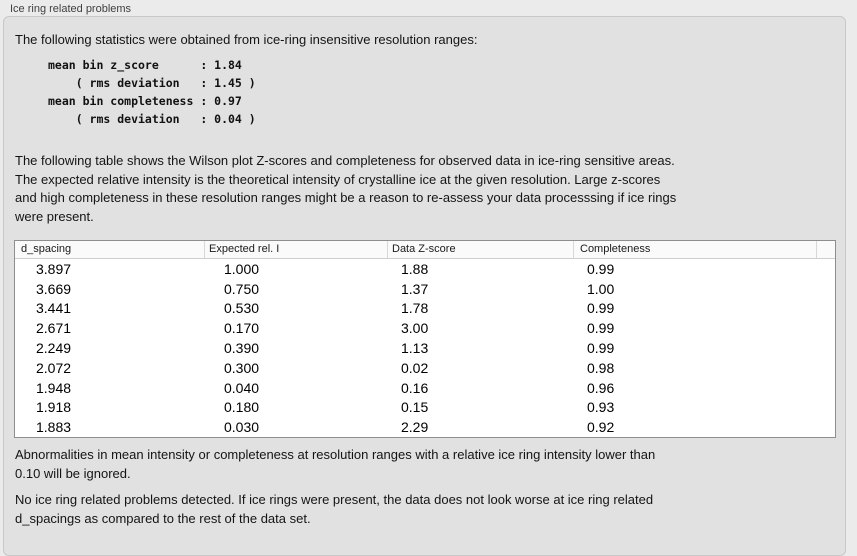 Image resolution: width=857 pixels, height=556 pixels. I want to click on table-row: 3.897 1.000 1.88 0.99, so click(425, 269).